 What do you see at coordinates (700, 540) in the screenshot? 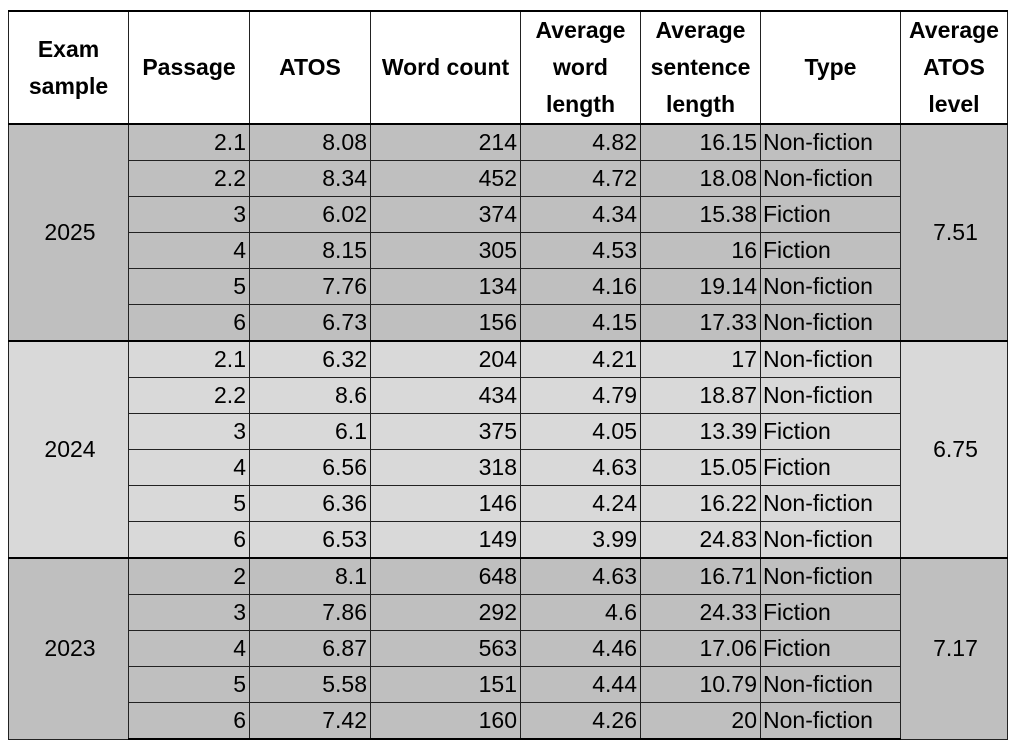
I see `average-sentence-length-cell: 24.83` at bounding box center [700, 540].